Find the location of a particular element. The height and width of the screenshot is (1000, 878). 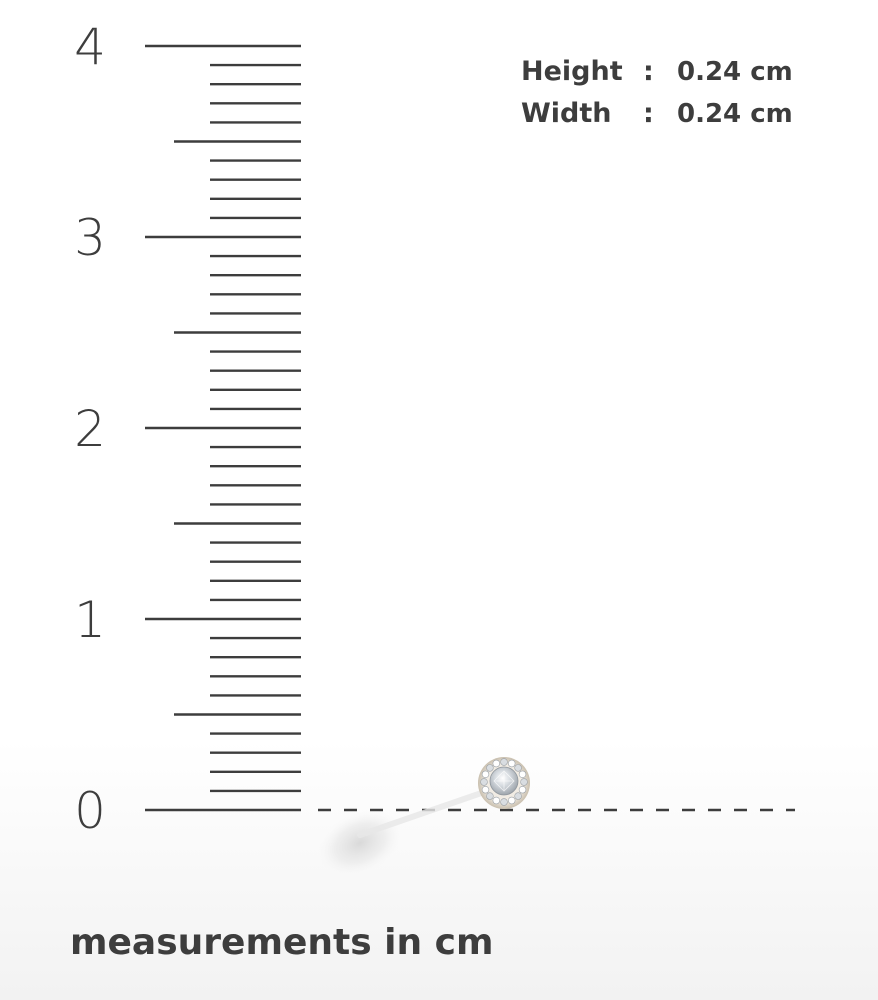

earring-post is located at coordinates (425, 812).